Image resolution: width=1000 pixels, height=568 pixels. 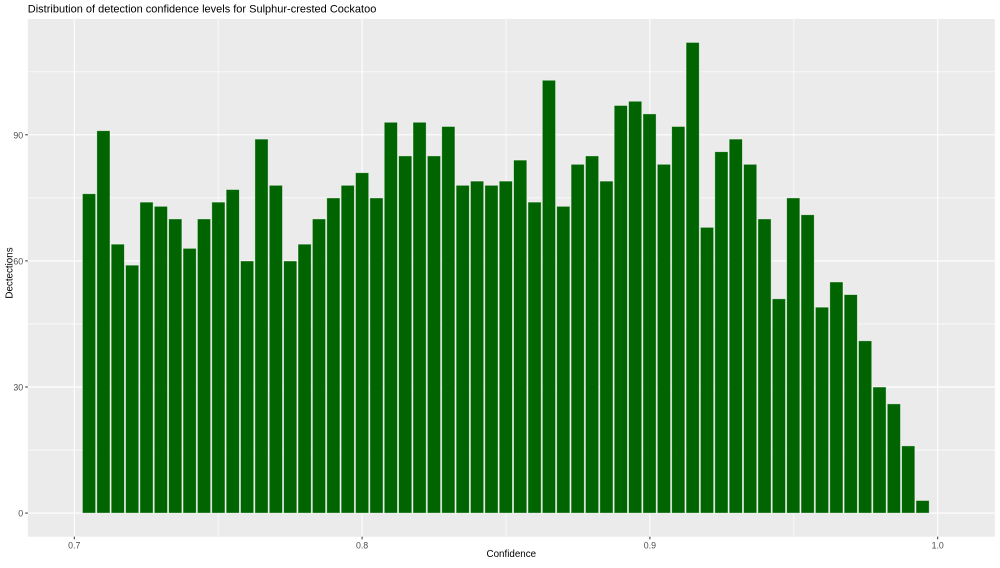 I want to click on svg-text: Confidence, so click(x=512, y=554).